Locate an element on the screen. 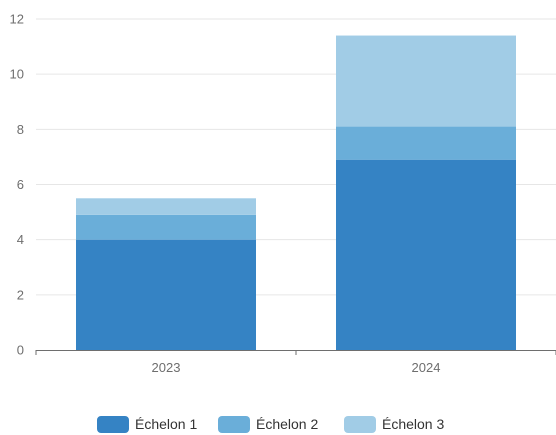 This screenshot has height=435, width=556. legend-item-3: Échelon 3 is located at coordinates (394, 424).